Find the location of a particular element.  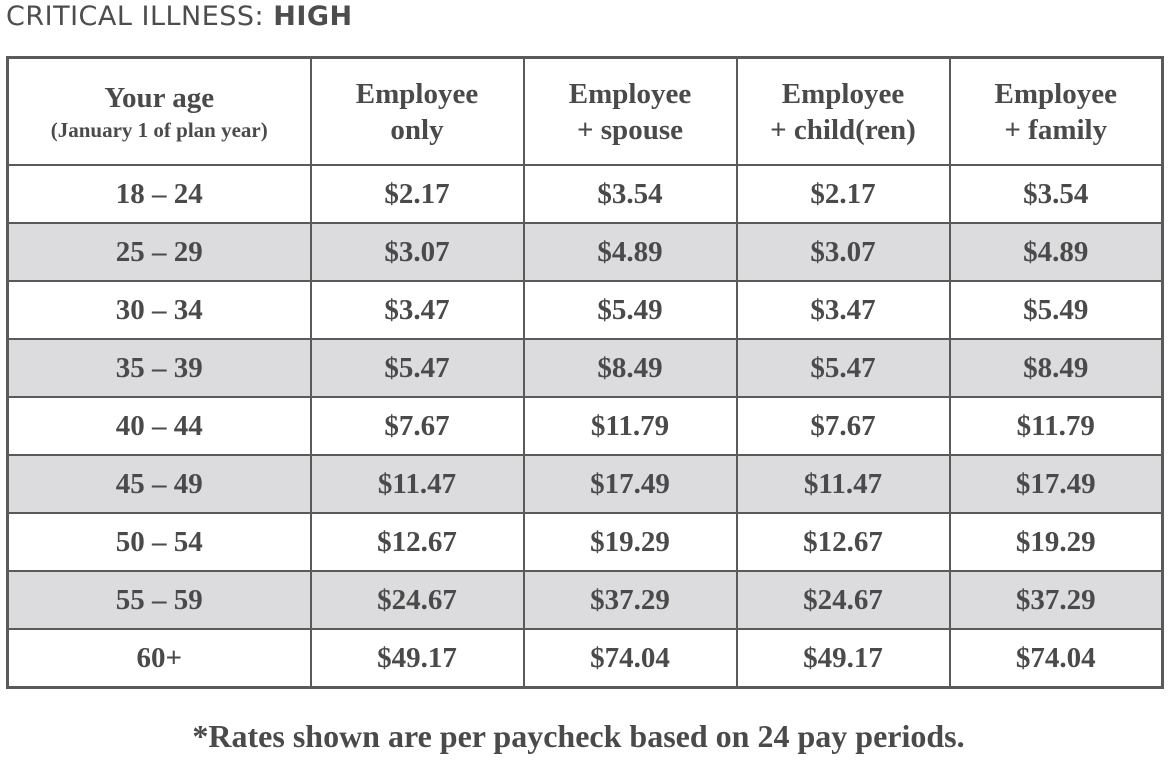

title-prefix: CRITICAL ILLNESS: is located at coordinates (140, 16).